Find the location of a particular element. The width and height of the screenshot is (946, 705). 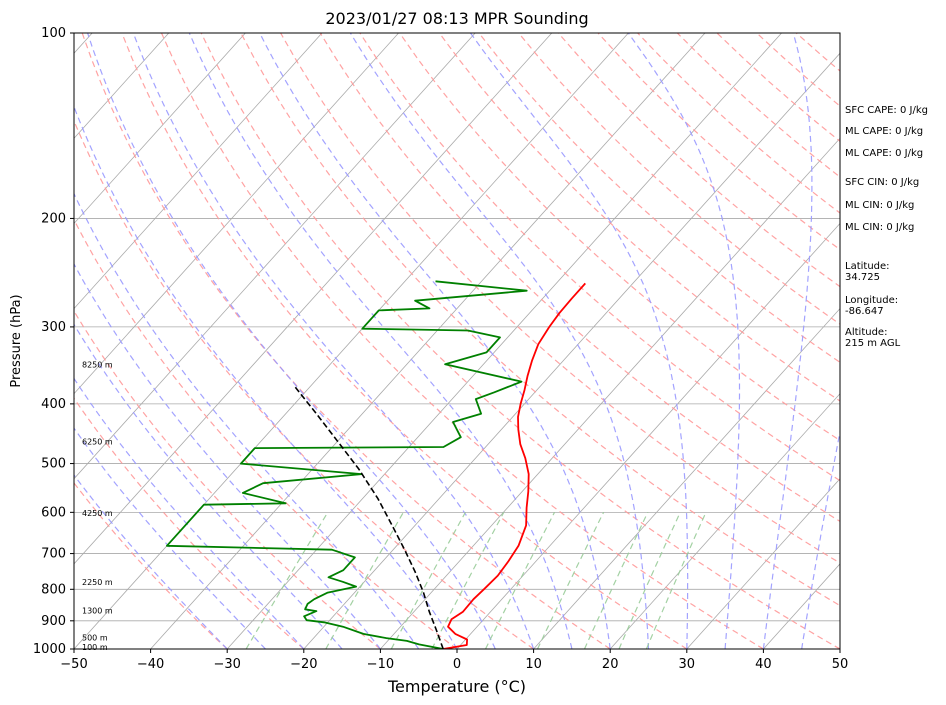

stat-line: 34.725 is located at coordinates (862, 278).